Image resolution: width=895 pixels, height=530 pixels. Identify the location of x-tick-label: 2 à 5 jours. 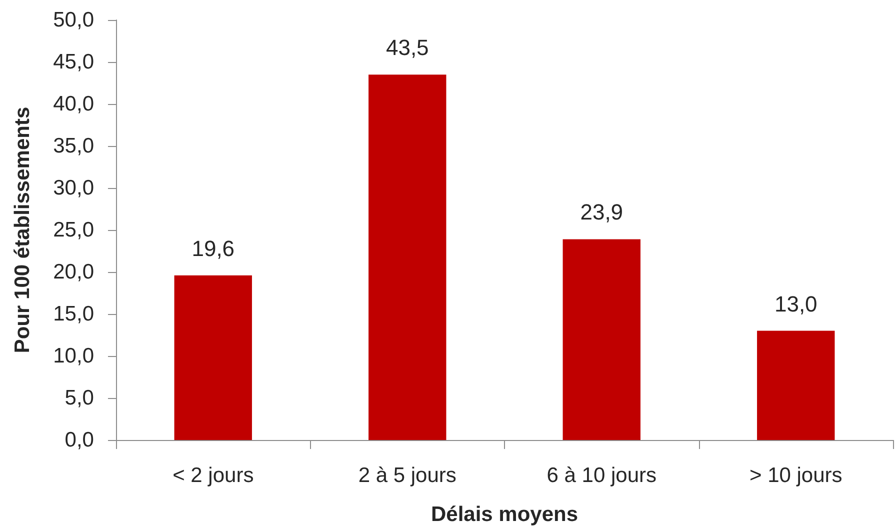
(407, 475).